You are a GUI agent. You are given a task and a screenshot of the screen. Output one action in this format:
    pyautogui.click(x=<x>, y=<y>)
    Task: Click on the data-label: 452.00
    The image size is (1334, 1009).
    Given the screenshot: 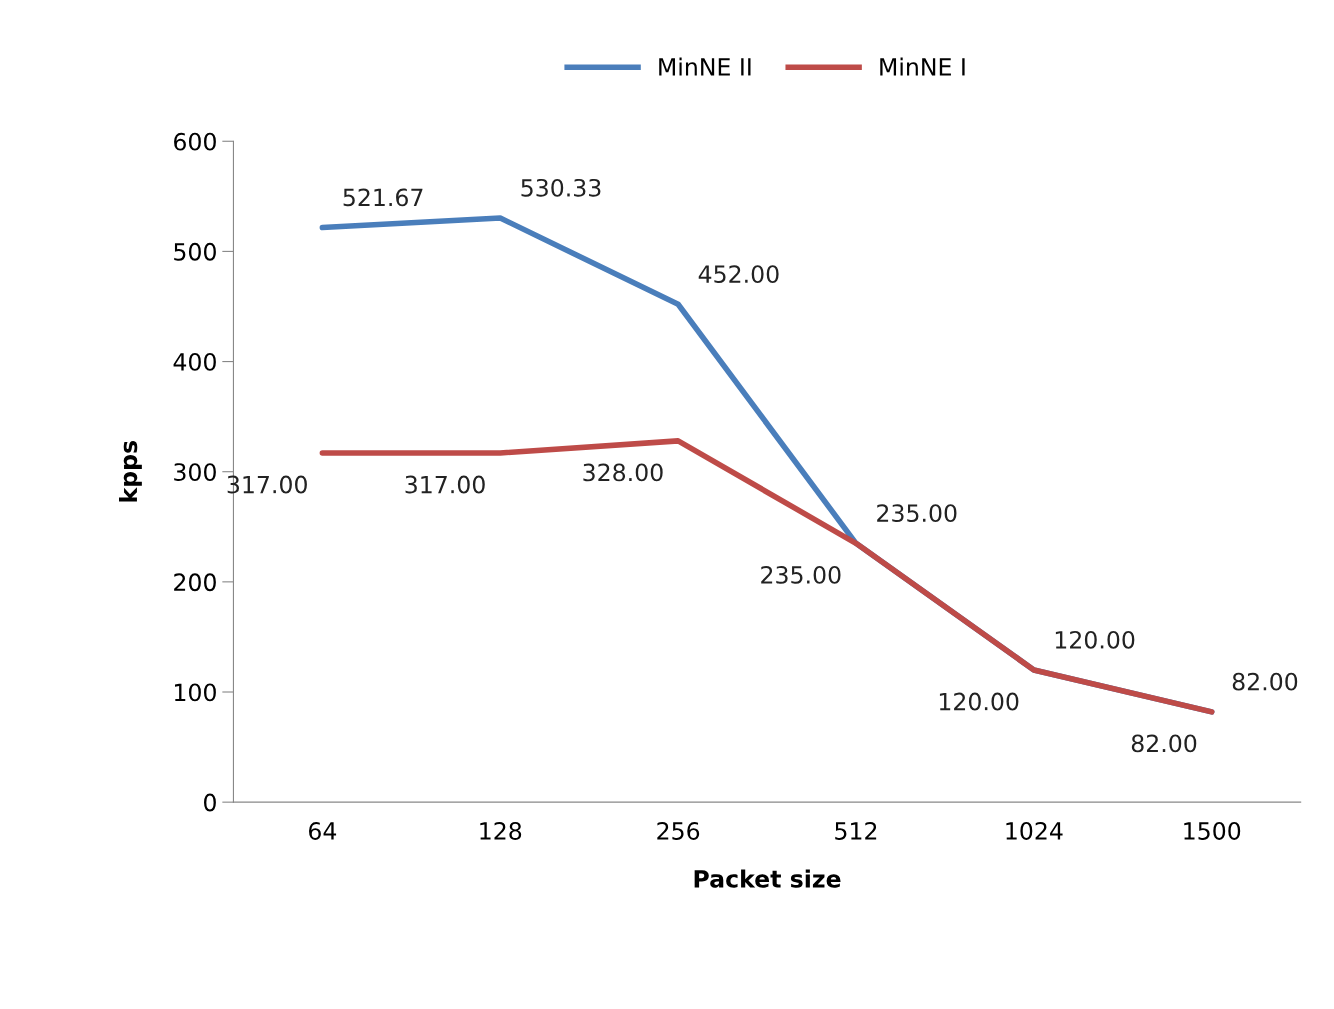 What is the action you would take?
    pyautogui.click(x=738, y=274)
    